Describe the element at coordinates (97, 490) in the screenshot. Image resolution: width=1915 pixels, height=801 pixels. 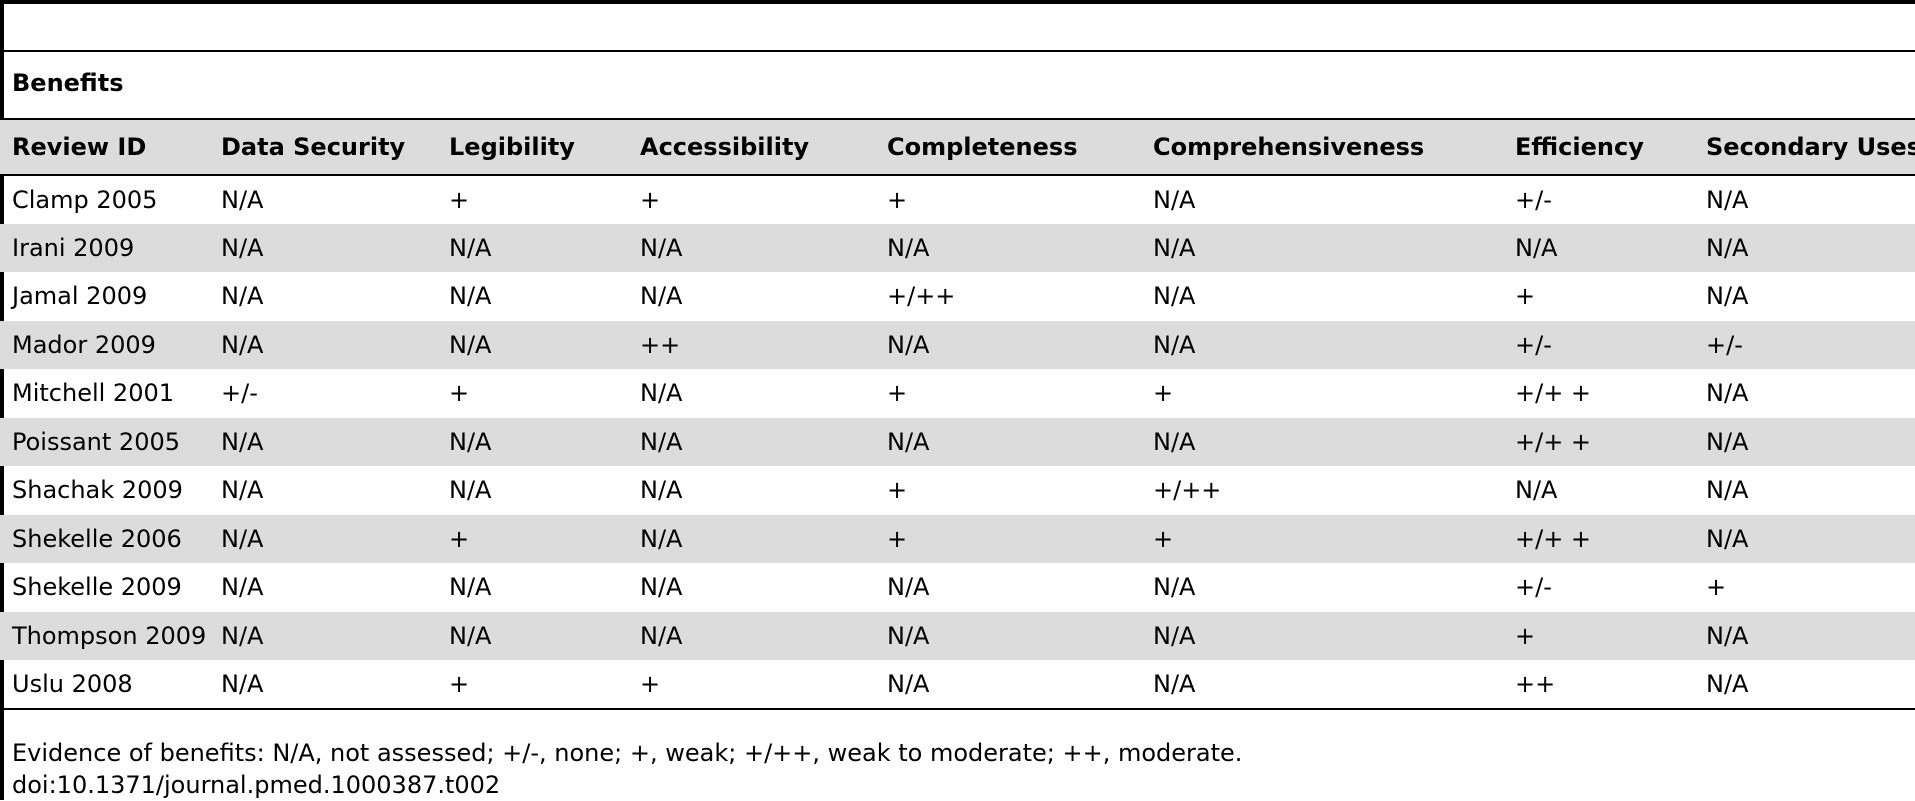
I see `review-id-cell: Shachak 2009` at that location.